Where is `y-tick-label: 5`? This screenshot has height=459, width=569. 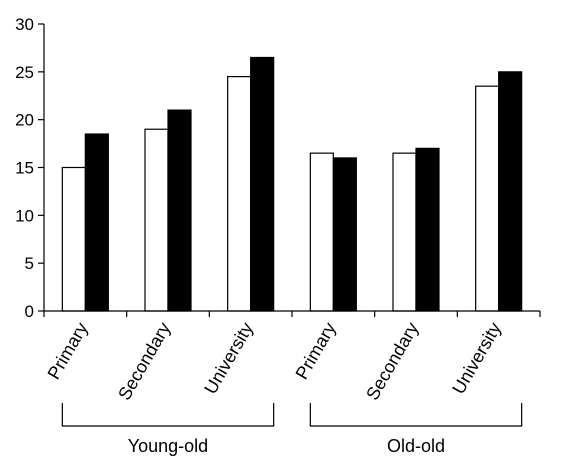
y-tick-label: 5 is located at coordinates (29, 263).